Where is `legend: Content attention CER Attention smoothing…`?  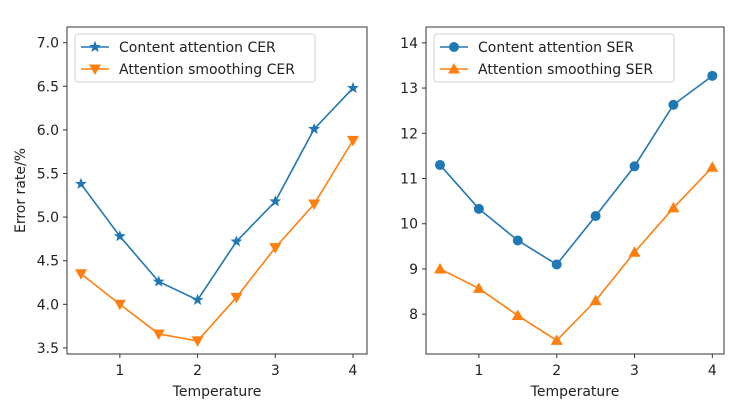 legend: Content attention CER Attention smoothing… is located at coordinates (195, 58).